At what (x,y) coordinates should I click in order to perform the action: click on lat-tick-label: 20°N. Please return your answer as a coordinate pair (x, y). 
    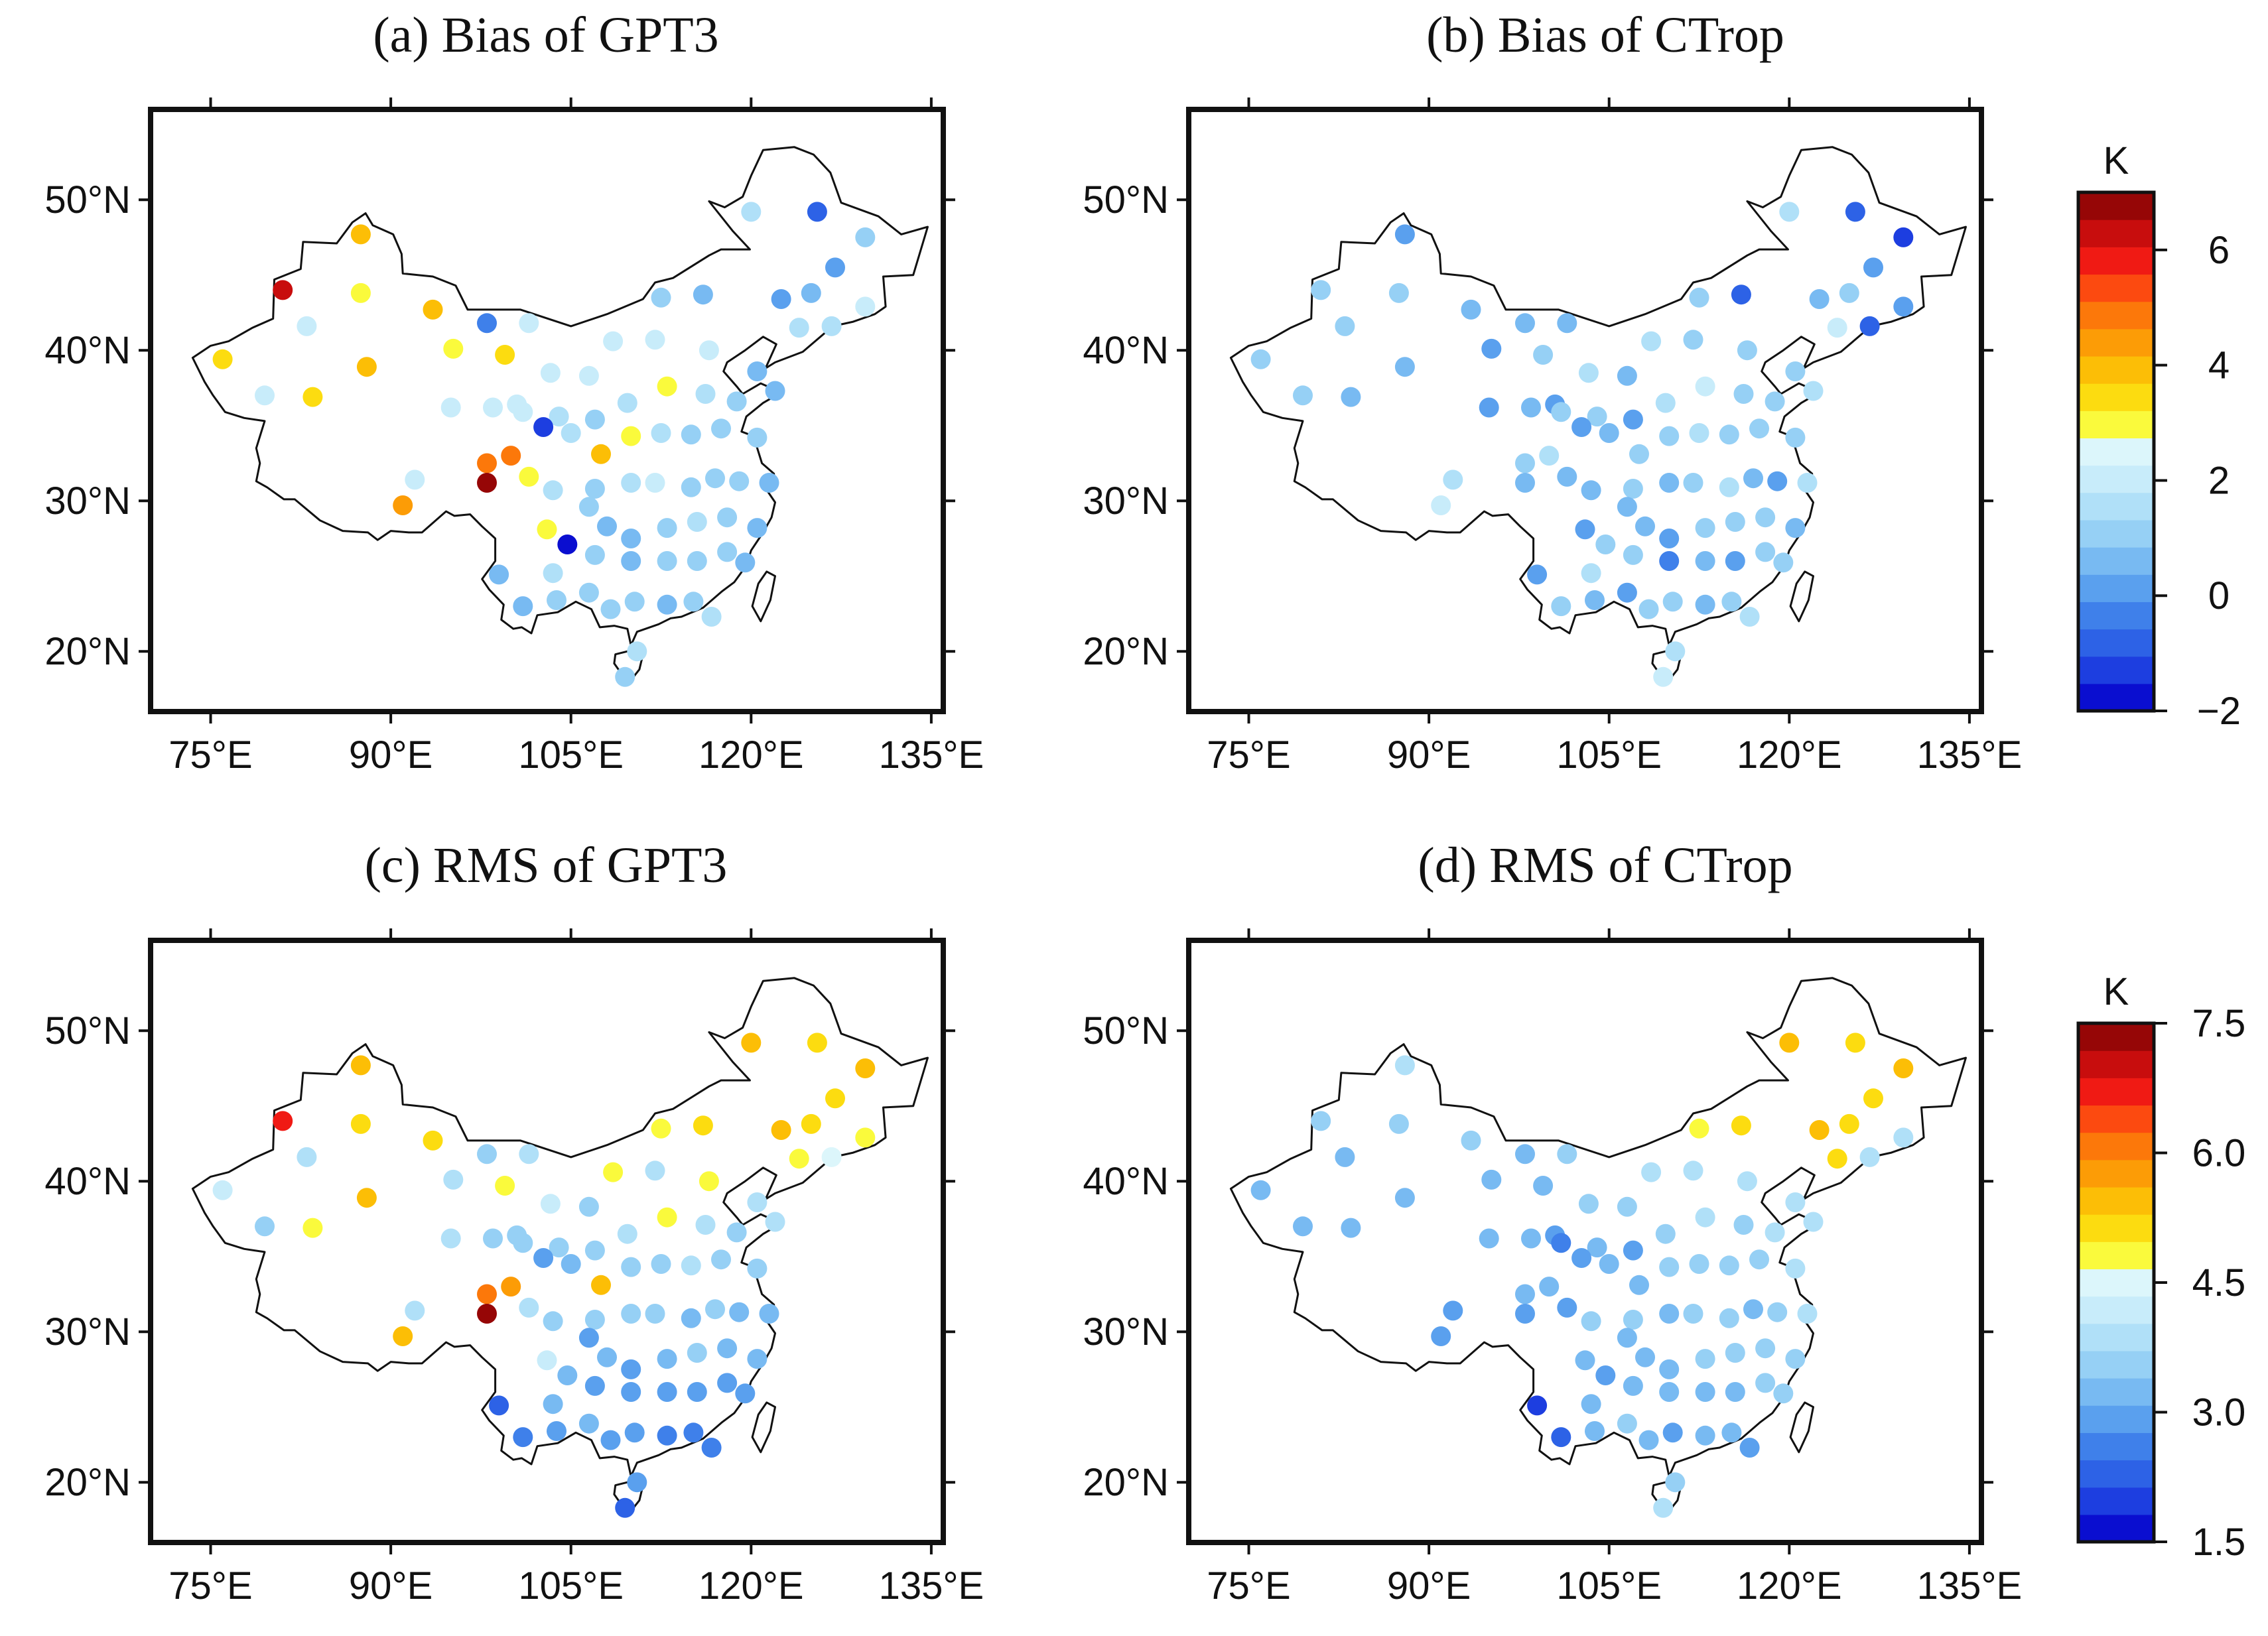
    Looking at the image, I should click on (87, 1482).